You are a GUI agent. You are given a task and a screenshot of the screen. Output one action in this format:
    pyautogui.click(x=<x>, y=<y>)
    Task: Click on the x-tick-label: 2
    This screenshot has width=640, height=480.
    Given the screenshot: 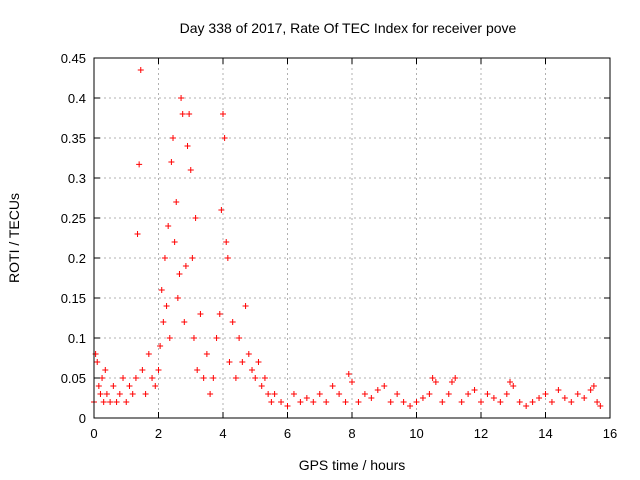 What is the action you would take?
    pyautogui.click(x=158, y=433)
    